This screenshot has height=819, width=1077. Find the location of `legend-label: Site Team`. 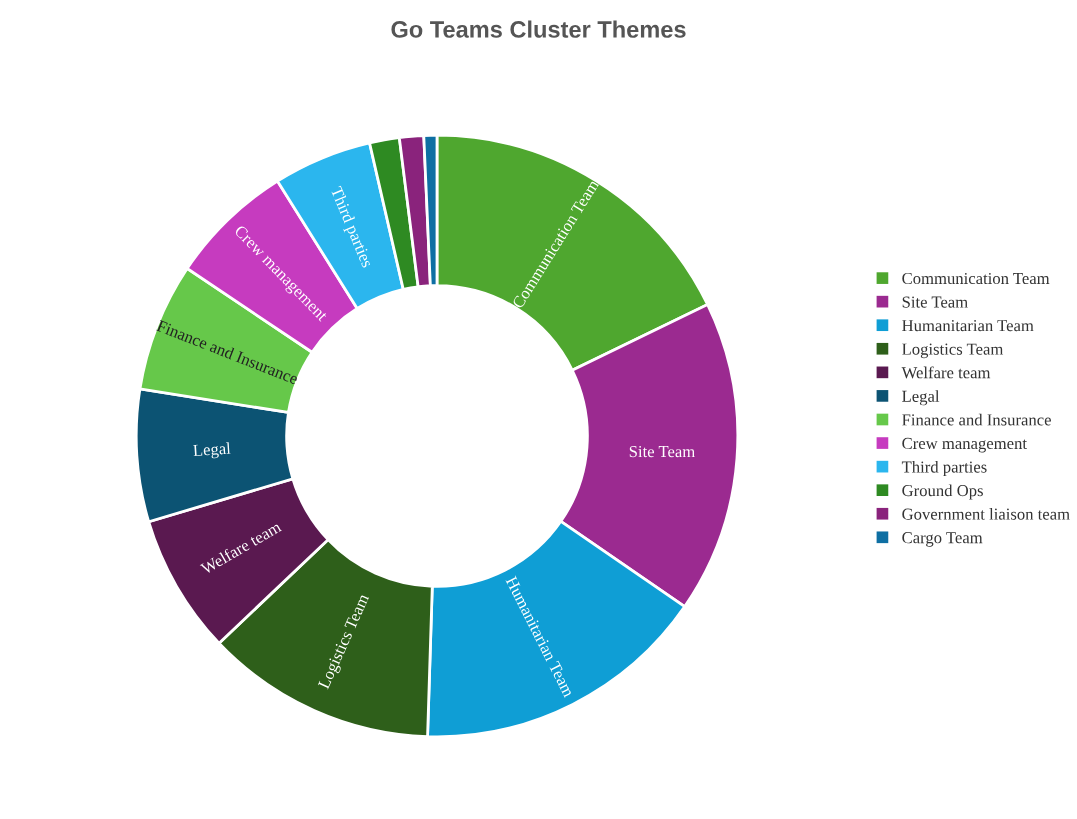

legend-label: Site Team is located at coordinates (935, 302).